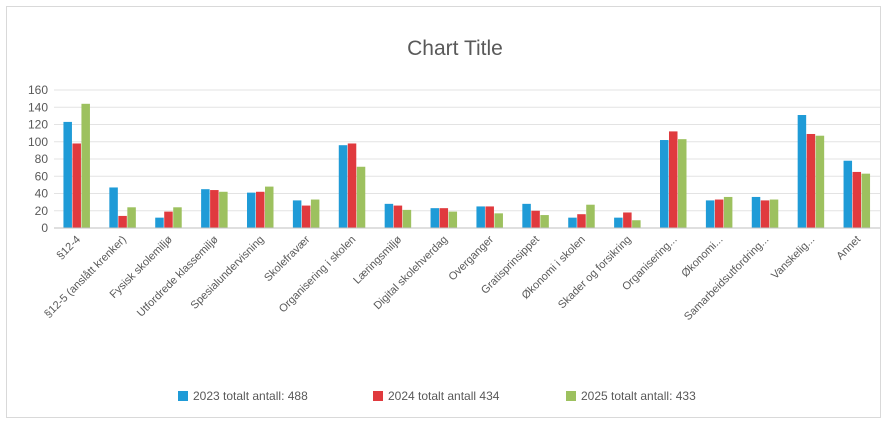  Describe the element at coordinates (69, 248) in the screenshot. I see `x-tick-label: §12-4` at that location.